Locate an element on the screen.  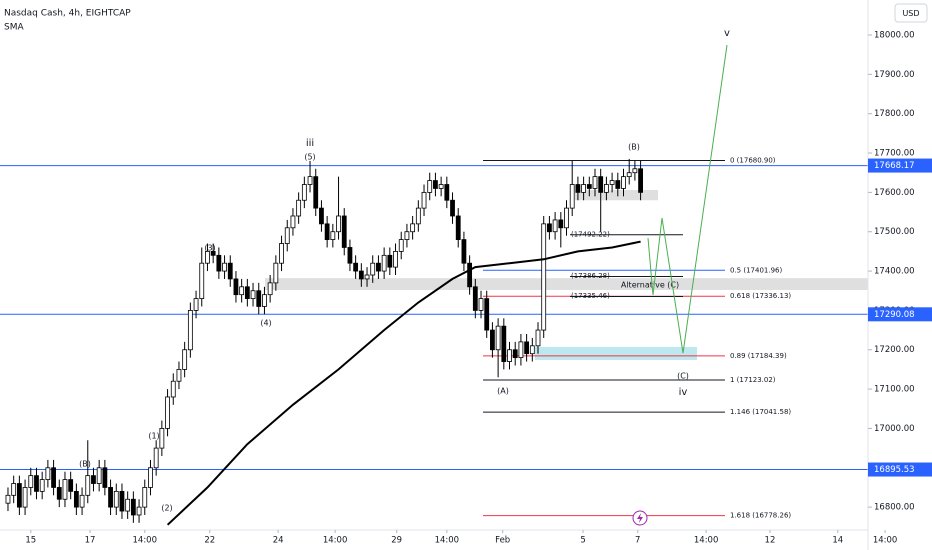
fib-label: 0.618 (17336.13) is located at coordinates (760, 296).